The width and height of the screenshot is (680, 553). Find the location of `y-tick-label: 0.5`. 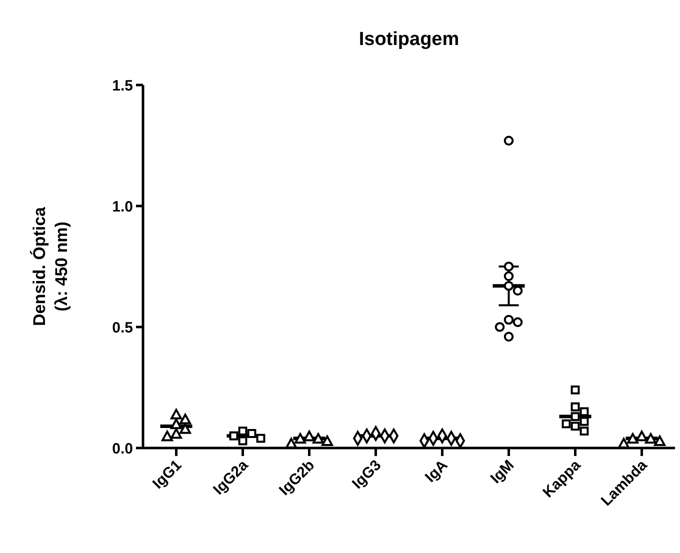

y-tick-label: 0.5 is located at coordinates (122, 327).